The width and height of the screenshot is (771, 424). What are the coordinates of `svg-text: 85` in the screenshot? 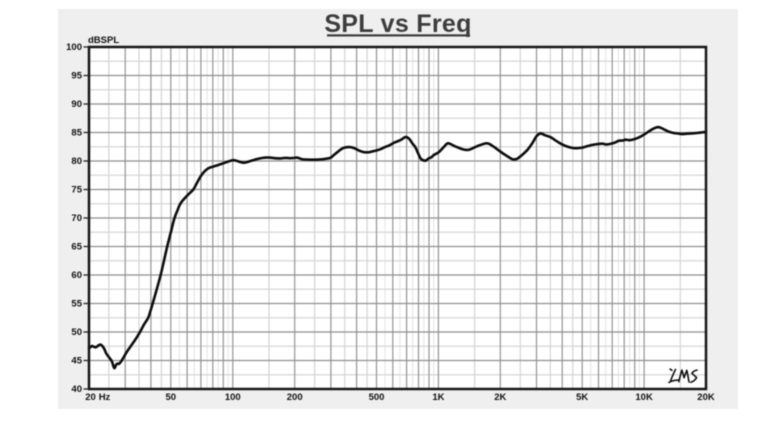 It's located at (76, 133).